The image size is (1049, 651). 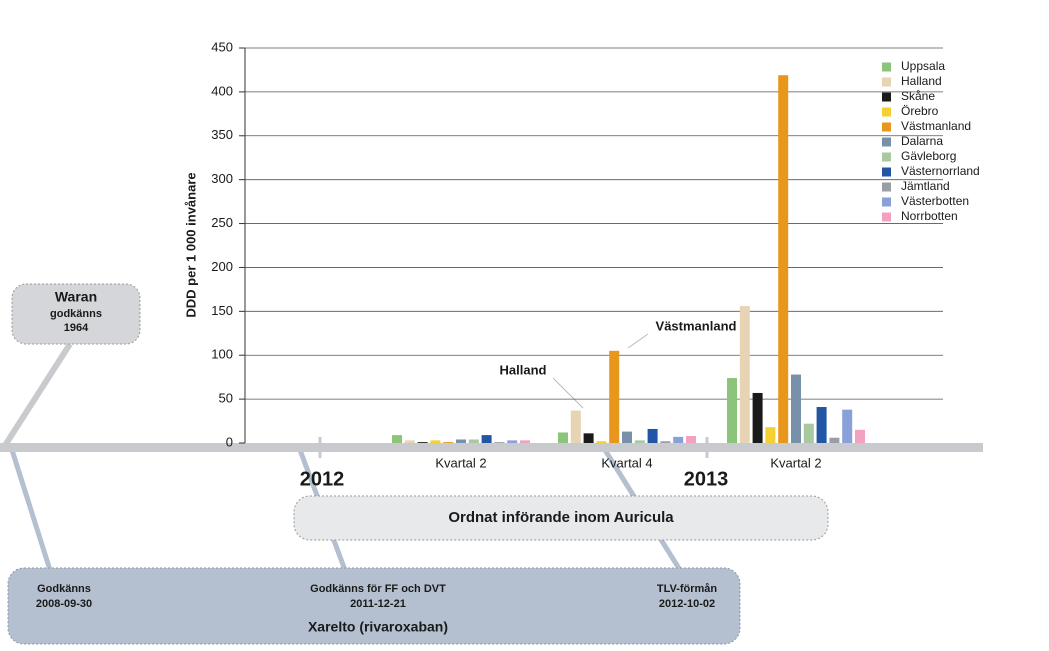 What do you see at coordinates (378, 589) in the screenshot?
I see `event-label: Godkänns för FF och DVT` at bounding box center [378, 589].